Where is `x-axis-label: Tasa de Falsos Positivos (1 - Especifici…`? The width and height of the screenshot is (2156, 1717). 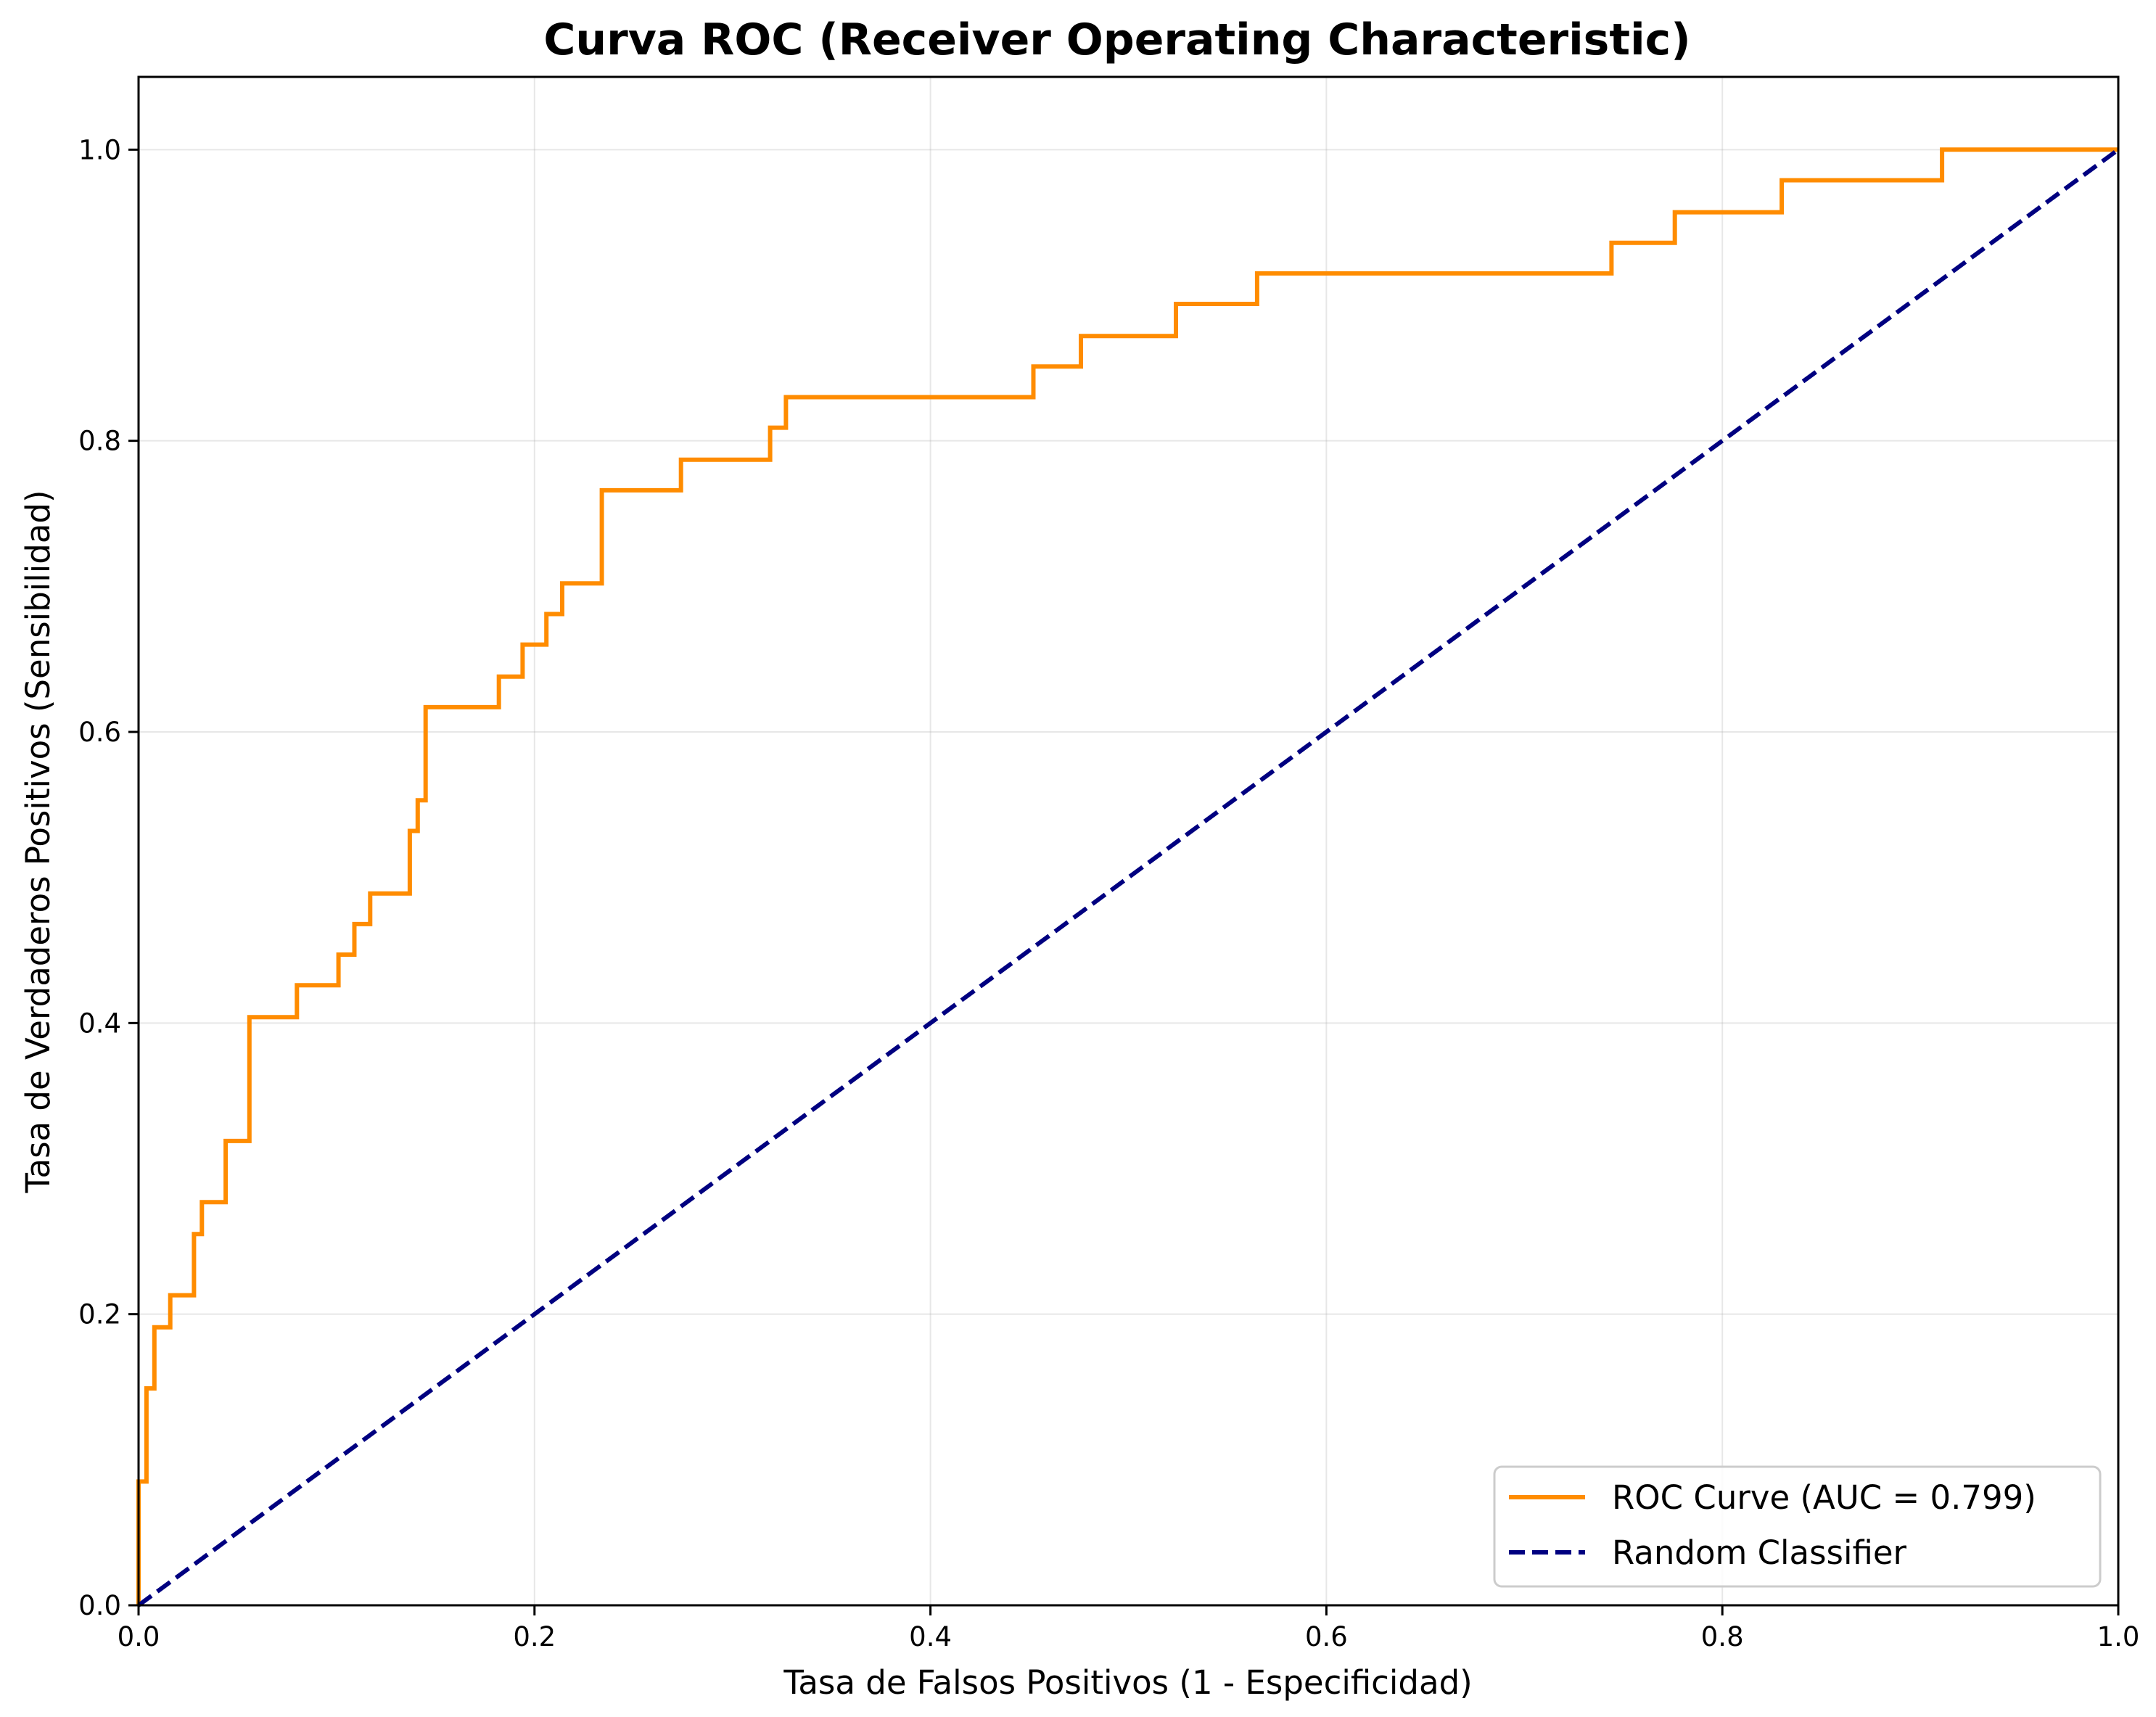 x-axis-label: Tasa de Falsos Positivos (1 - Especifici… is located at coordinates (1127, 1683).